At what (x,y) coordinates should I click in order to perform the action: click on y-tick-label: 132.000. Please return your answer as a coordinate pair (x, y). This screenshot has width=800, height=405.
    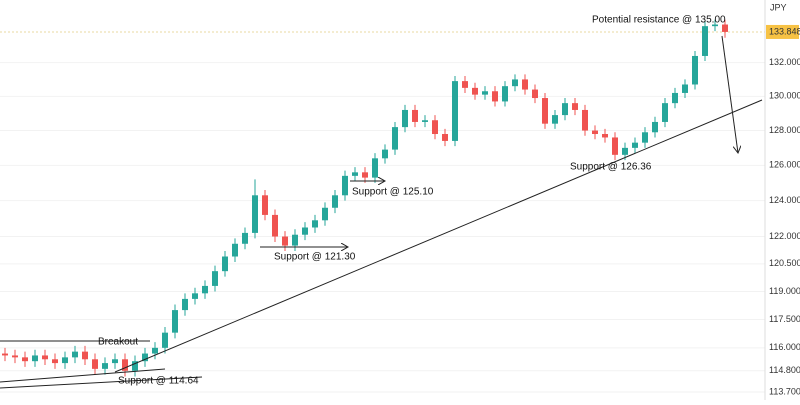
    Looking at the image, I should click on (784, 62).